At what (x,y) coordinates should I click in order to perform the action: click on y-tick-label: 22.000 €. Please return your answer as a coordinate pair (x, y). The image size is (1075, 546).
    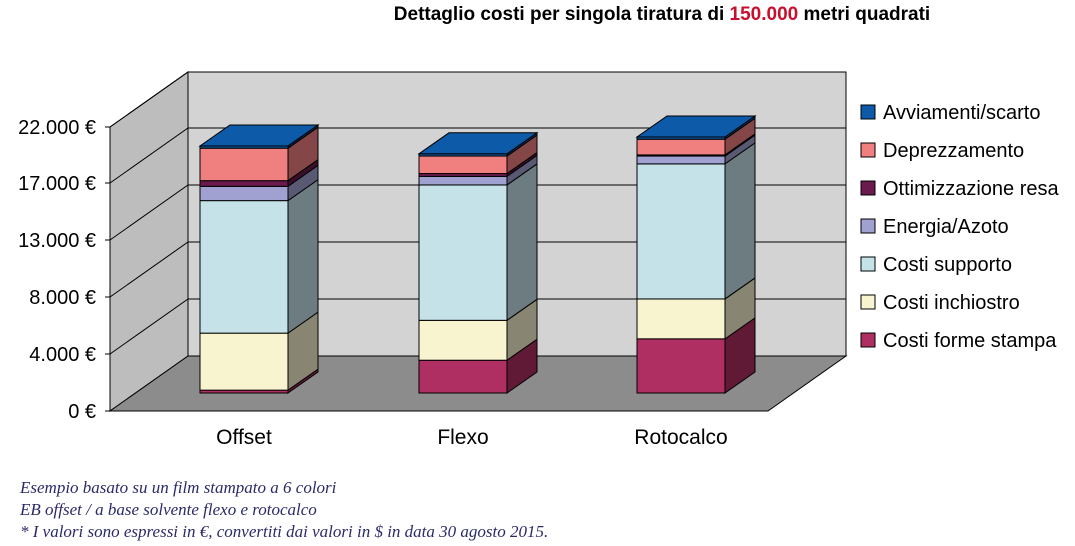
    Looking at the image, I should click on (57, 128).